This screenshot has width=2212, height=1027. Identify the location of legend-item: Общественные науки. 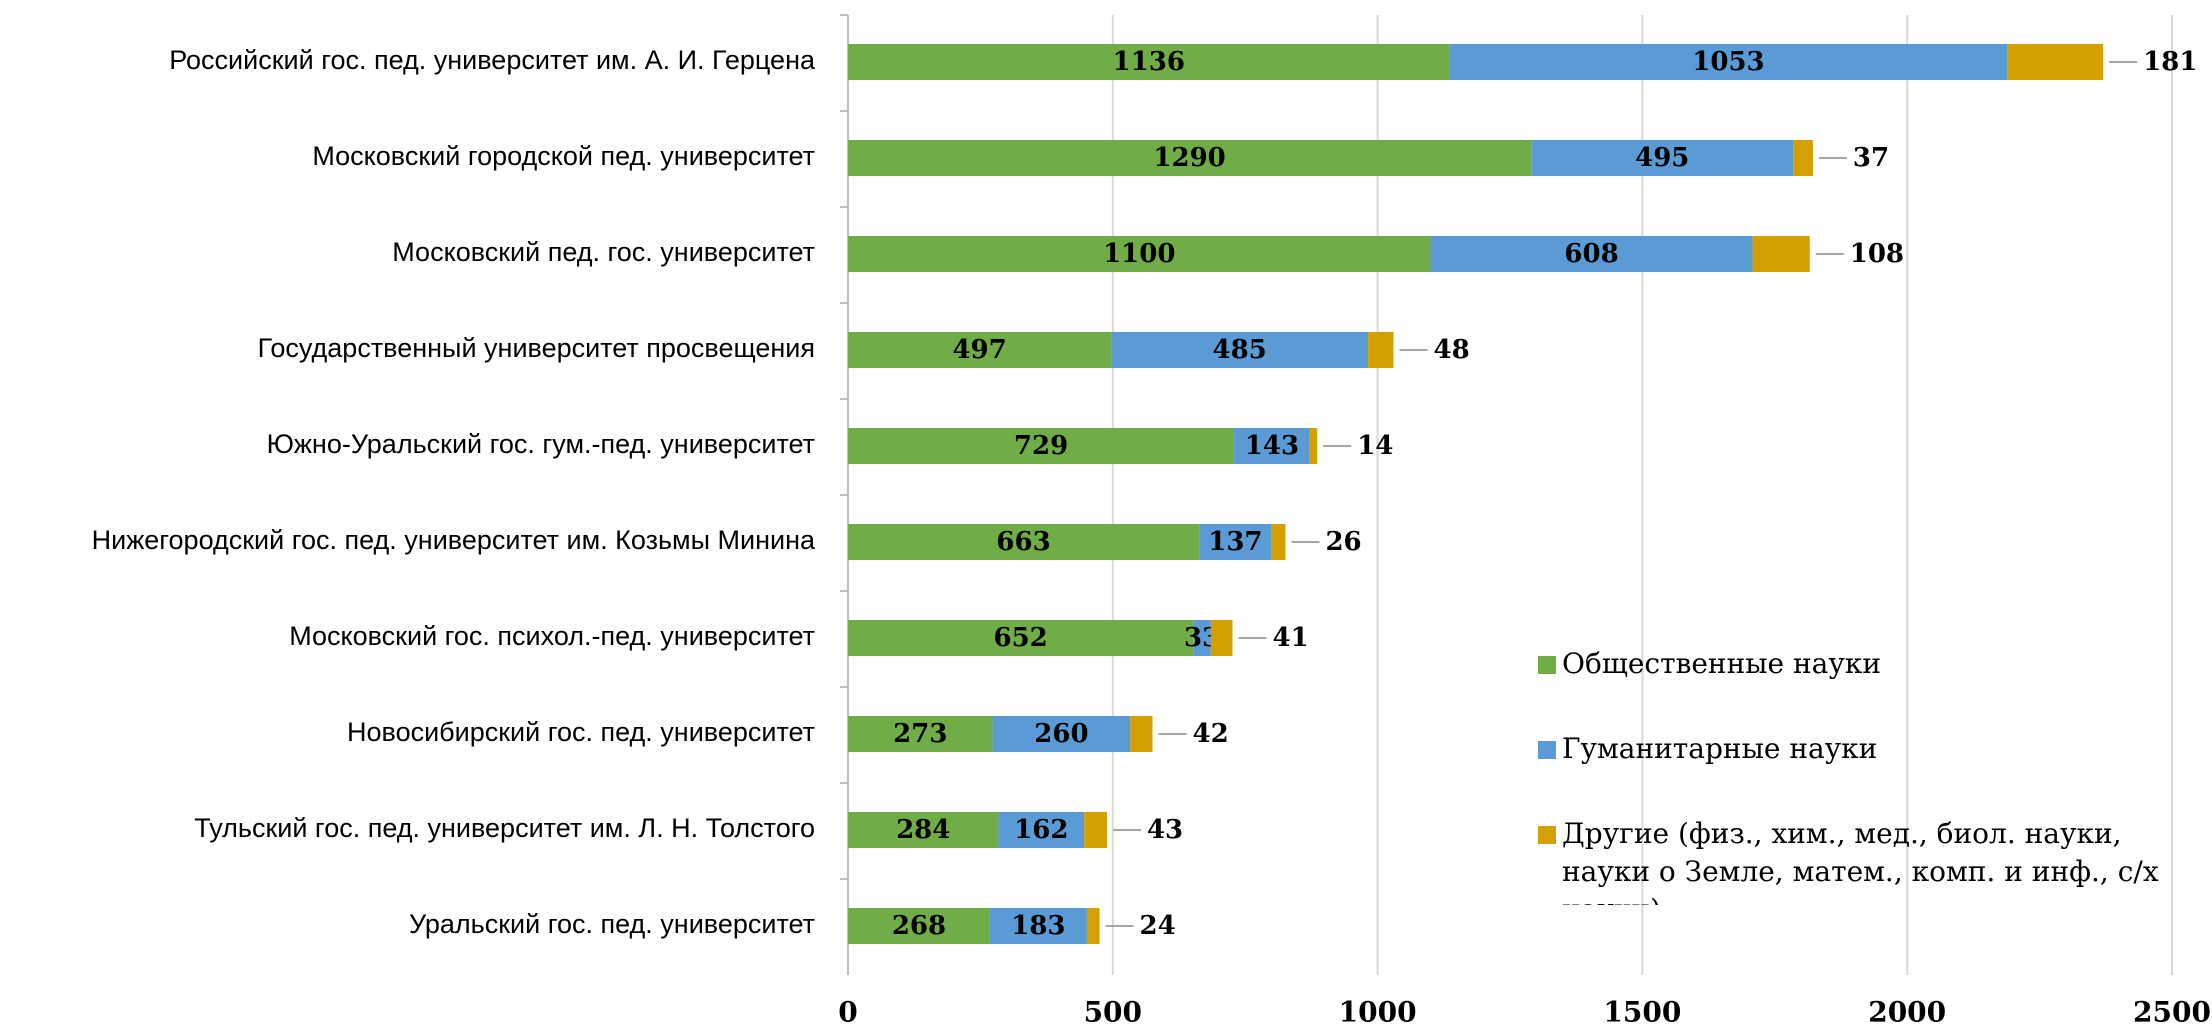
(1721, 663).